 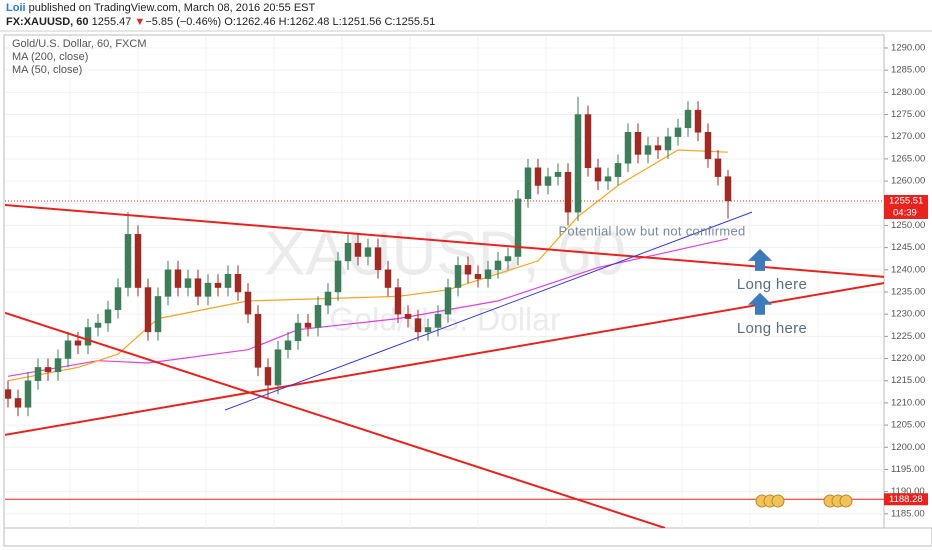 I want to click on direction: ▼, so click(x=139, y=22).